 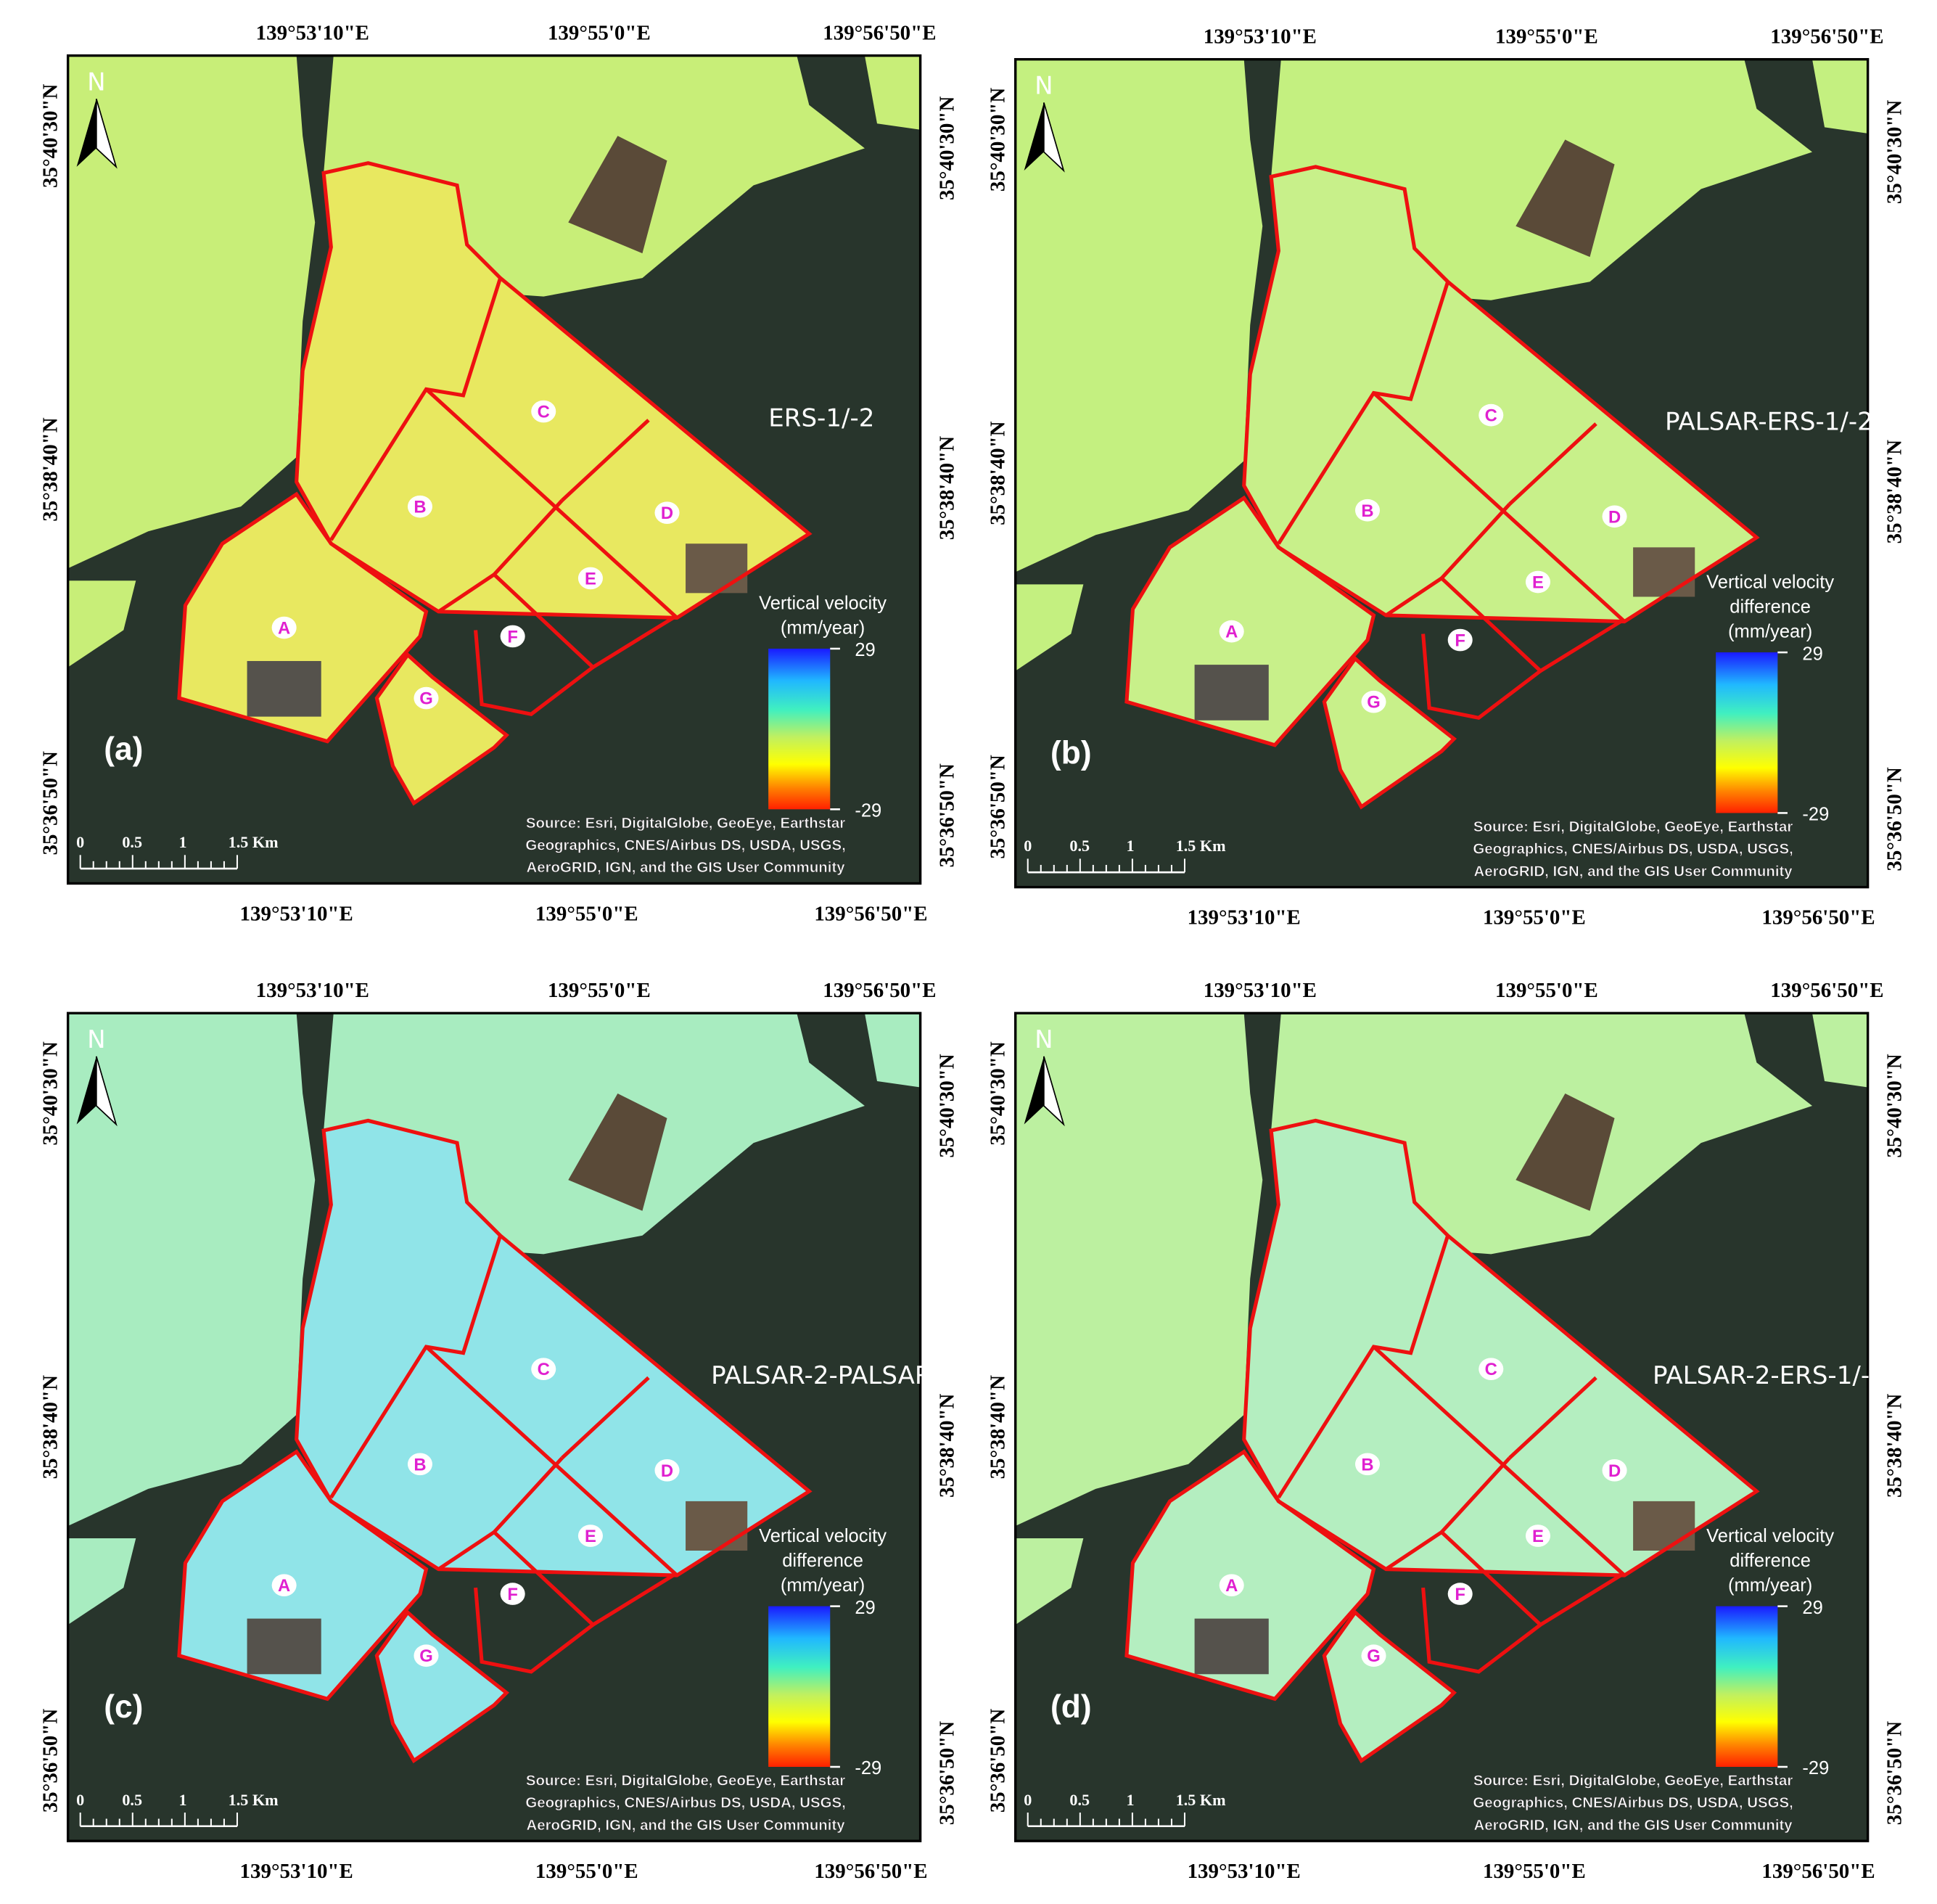 What do you see at coordinates (1071, 753) in the screenshot?
I see `panel-letter: (b)` at bounding box center [1071, 753].